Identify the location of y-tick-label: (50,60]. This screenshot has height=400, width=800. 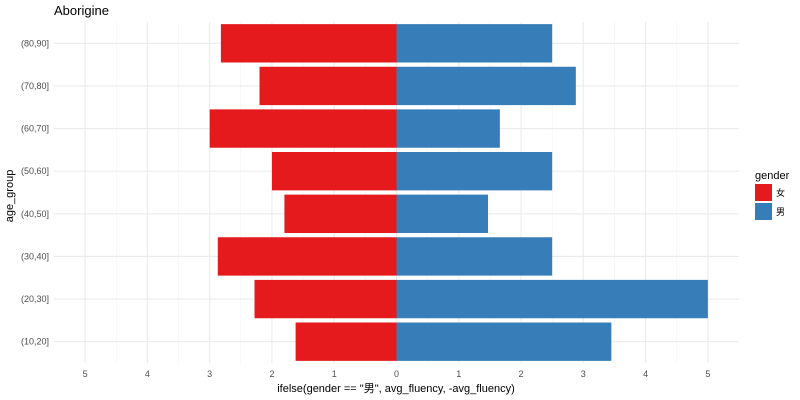
(35, 171).